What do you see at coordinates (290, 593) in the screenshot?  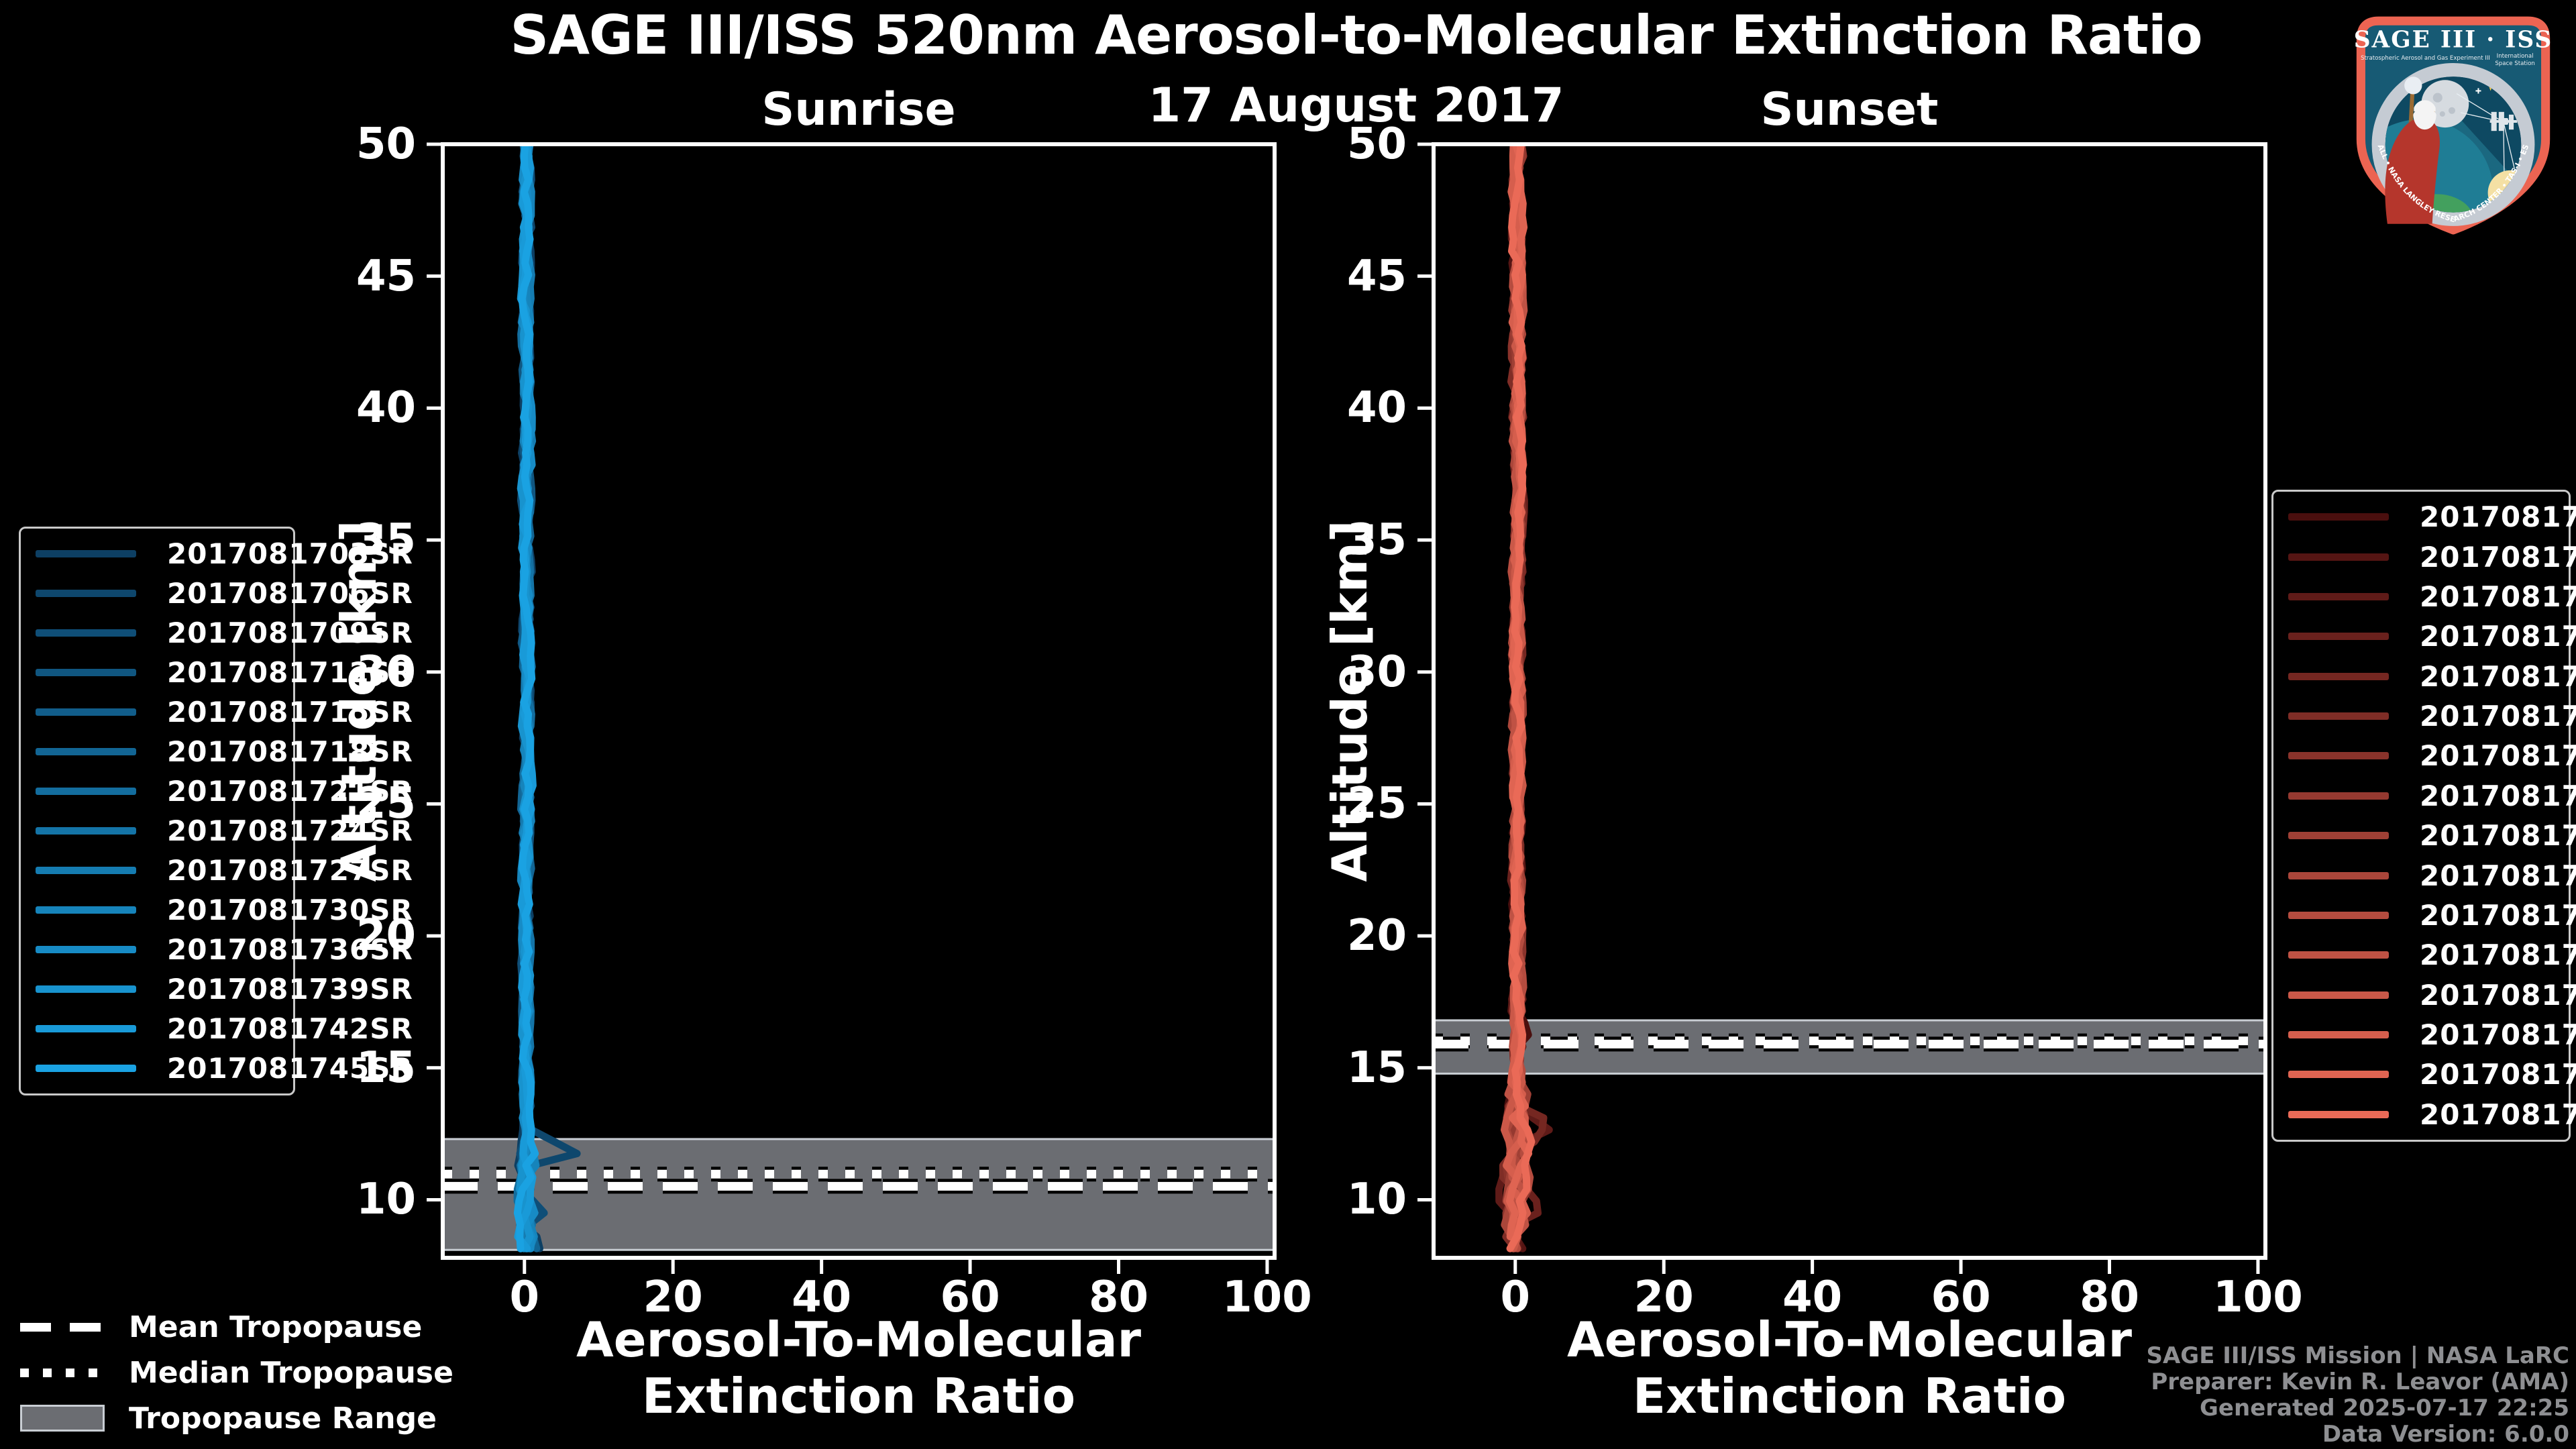 I see `legend-event-label: 2017081706SR` at bounding box center [290, 593].